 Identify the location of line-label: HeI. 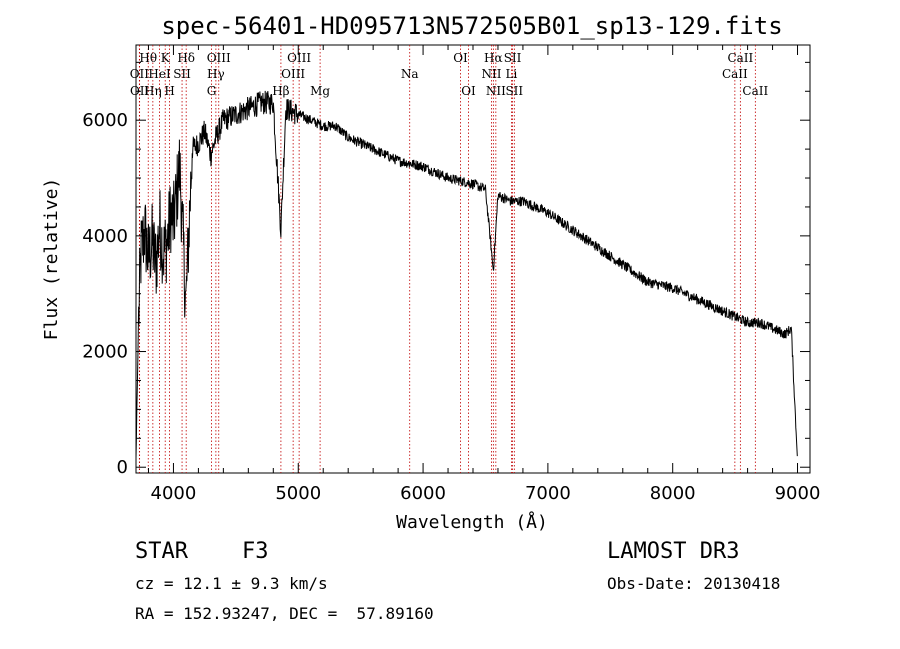
(159, 74).